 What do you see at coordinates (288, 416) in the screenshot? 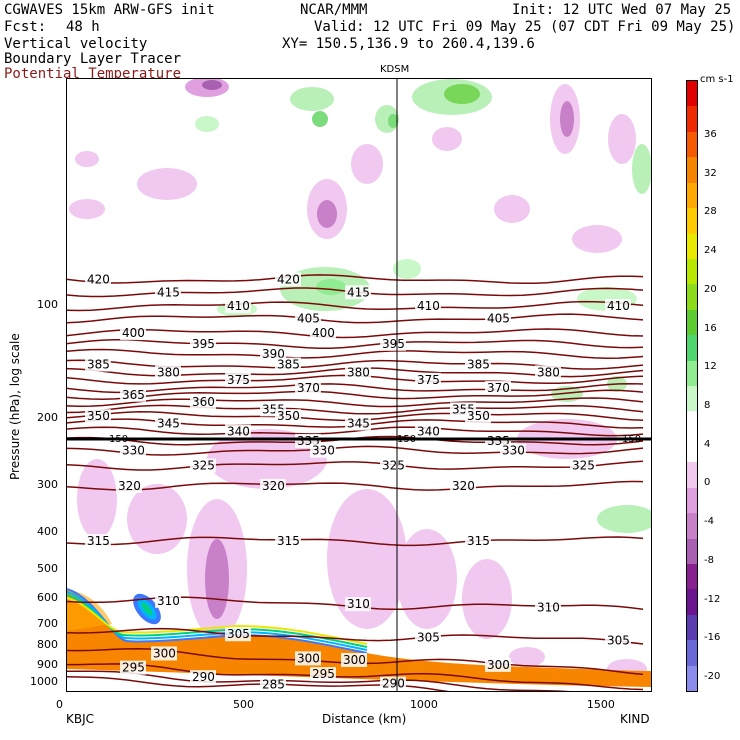
I see `theta-label: 350` at bounding box center [288, 416].